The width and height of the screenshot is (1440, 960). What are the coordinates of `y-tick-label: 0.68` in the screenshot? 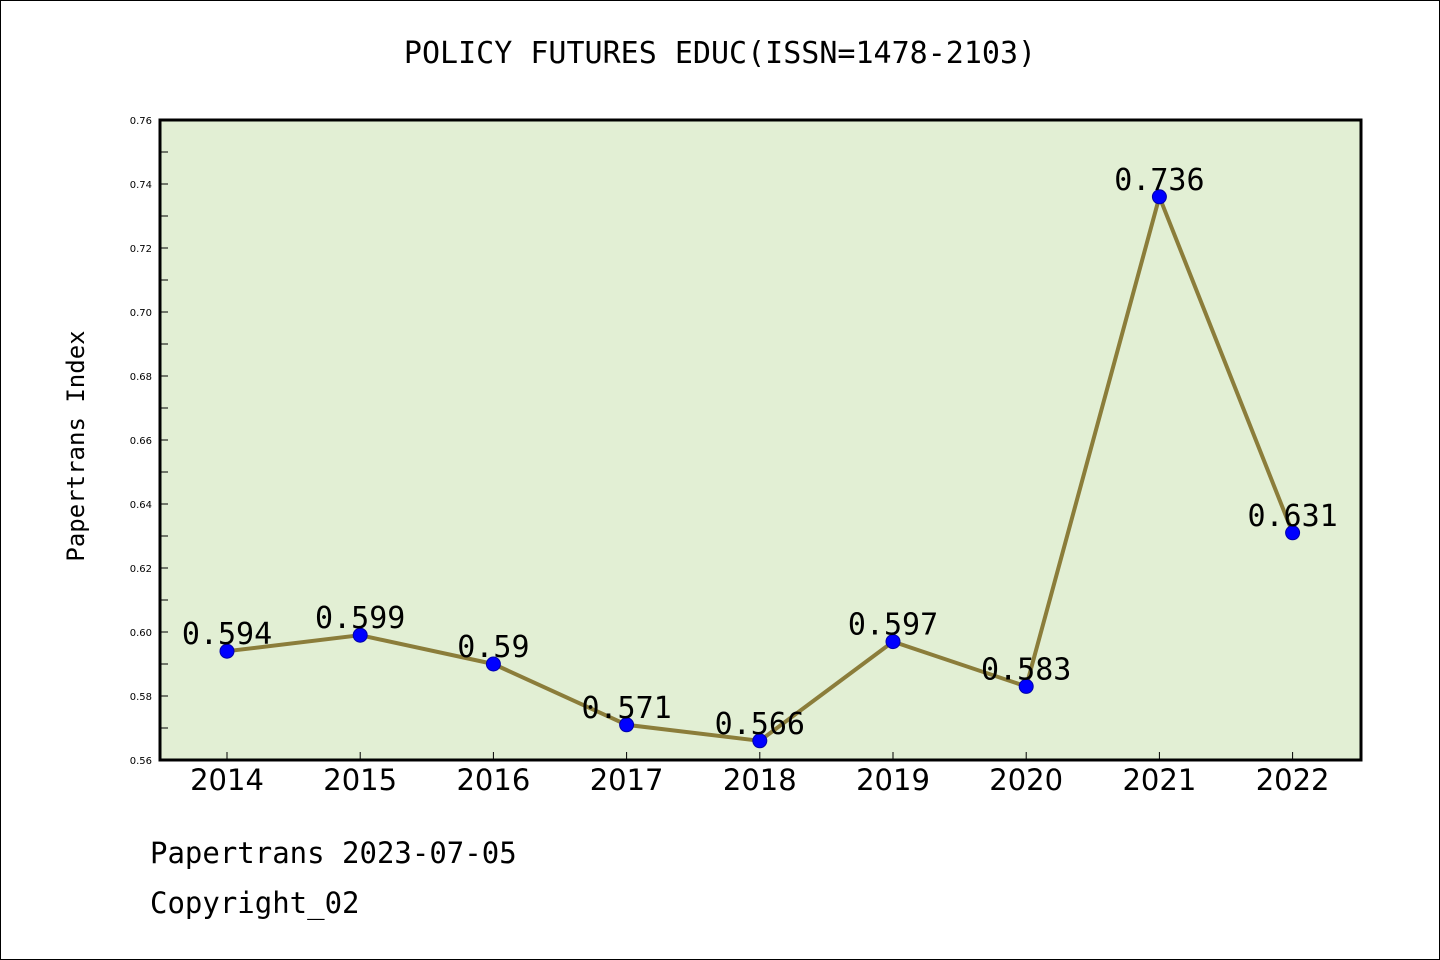 It's located at (141, 377).